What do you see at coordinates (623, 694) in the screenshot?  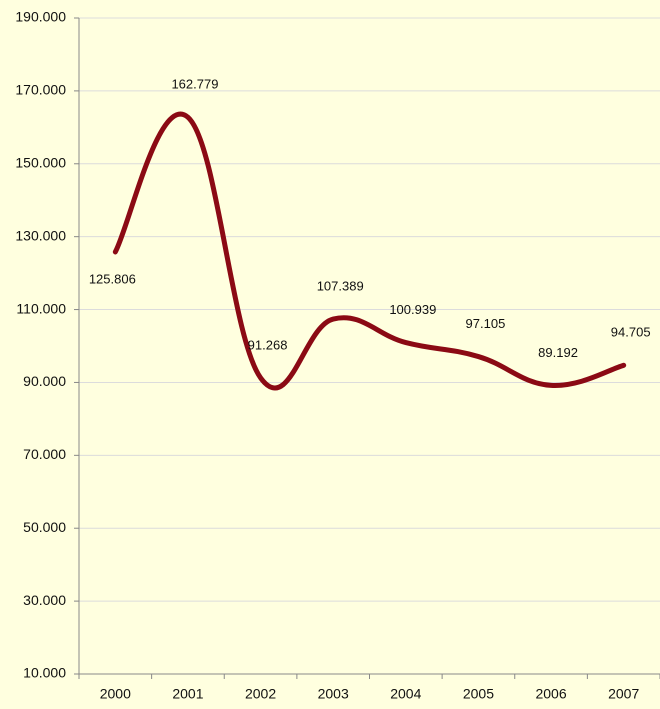 I see `x-tick-label: 2007` at bounding box center [623, 694].